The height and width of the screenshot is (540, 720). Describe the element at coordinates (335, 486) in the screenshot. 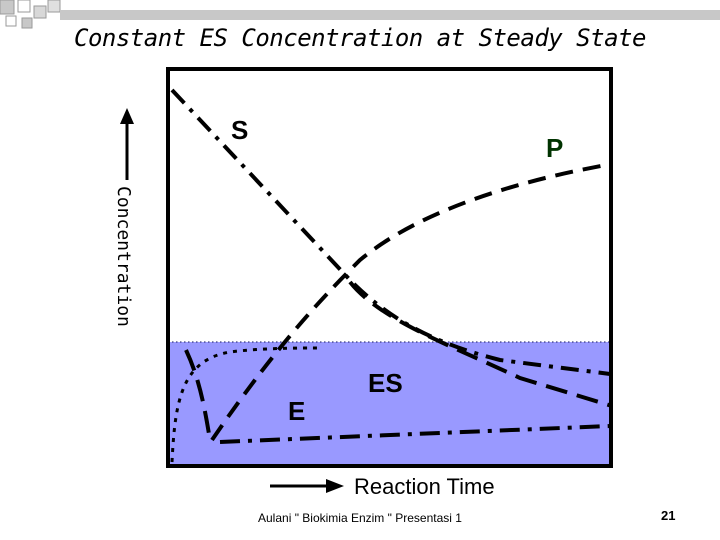

I see `x-arrow-head` at that location.